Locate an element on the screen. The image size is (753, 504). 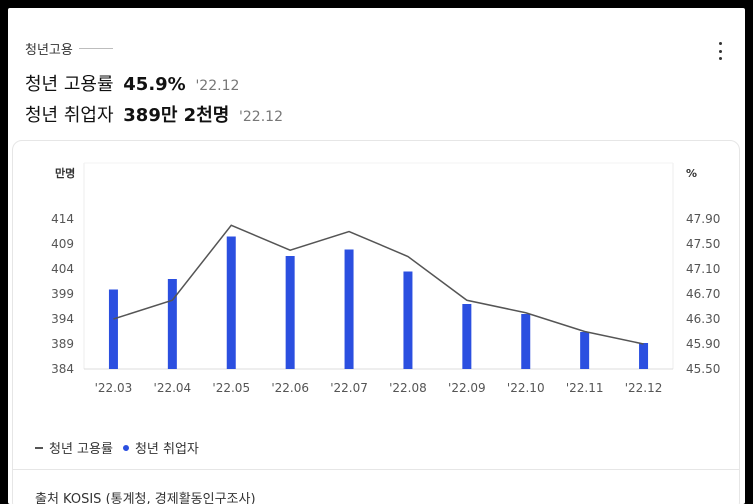
y-right-tick-label: 47.10 is located at coordinates (703, 269).